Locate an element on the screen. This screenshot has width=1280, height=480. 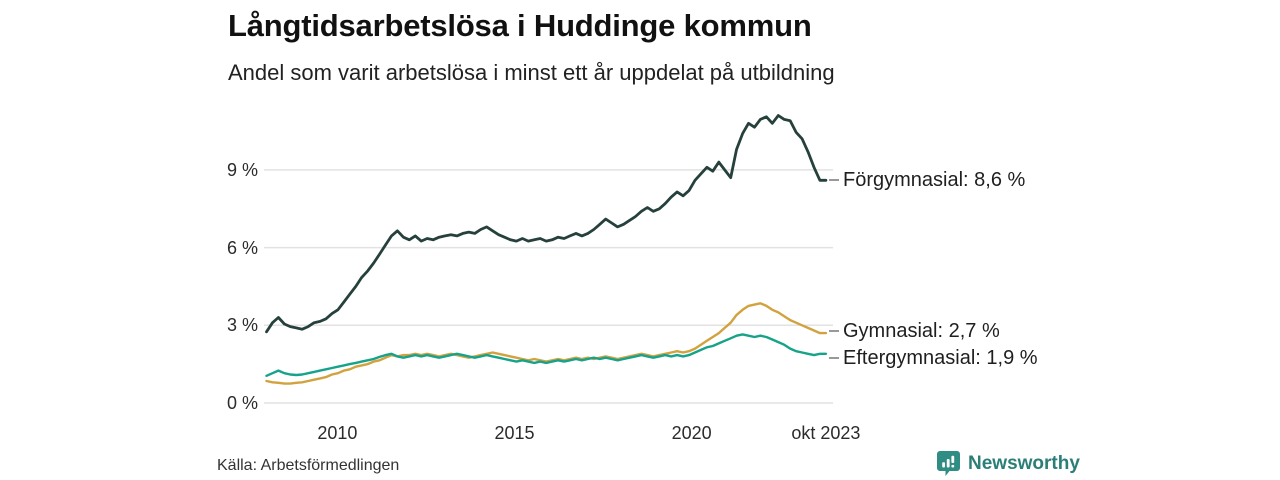
series-label-gymnasial: Gymnasial: 2,7 % is located at coordinates (914, 331).